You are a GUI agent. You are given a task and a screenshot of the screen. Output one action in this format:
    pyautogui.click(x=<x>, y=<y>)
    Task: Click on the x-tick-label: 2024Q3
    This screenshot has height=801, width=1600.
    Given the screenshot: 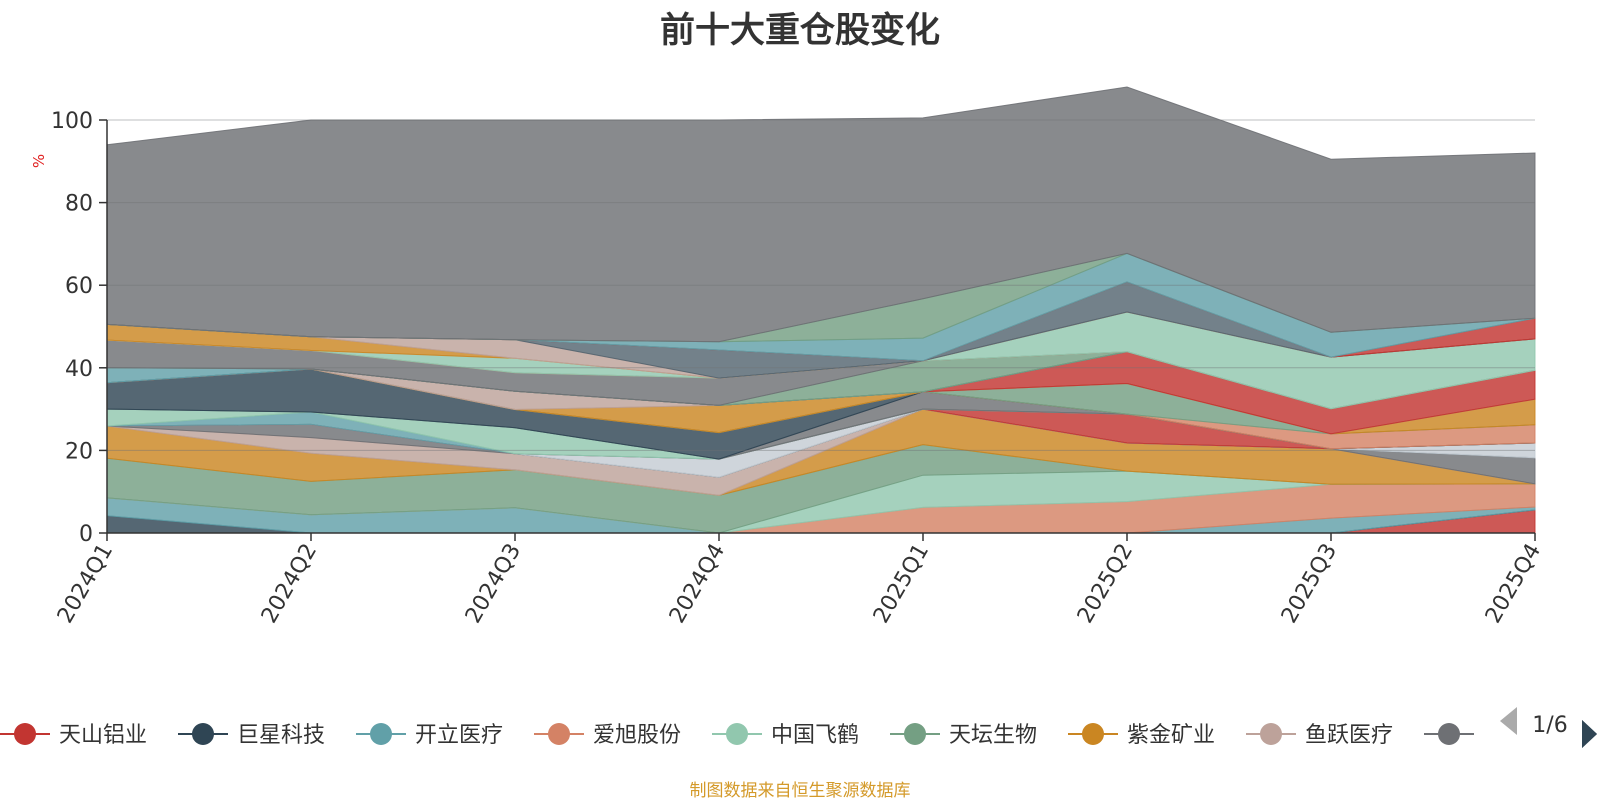 What is the action you would take?
    pyautogui.click(x=493, y=584)
    